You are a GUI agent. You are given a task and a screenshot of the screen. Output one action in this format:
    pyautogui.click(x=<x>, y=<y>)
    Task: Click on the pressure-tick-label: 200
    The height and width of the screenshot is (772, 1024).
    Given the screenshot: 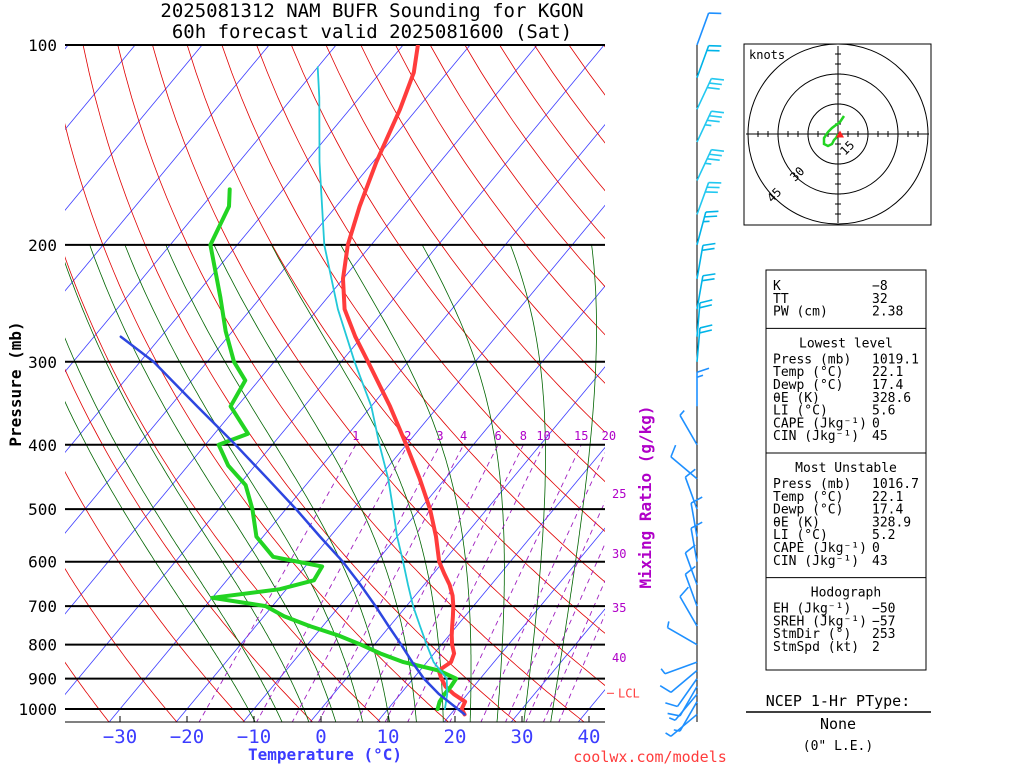 What is the action you would take?
    pyautogui.click(x=42, y=245)
    